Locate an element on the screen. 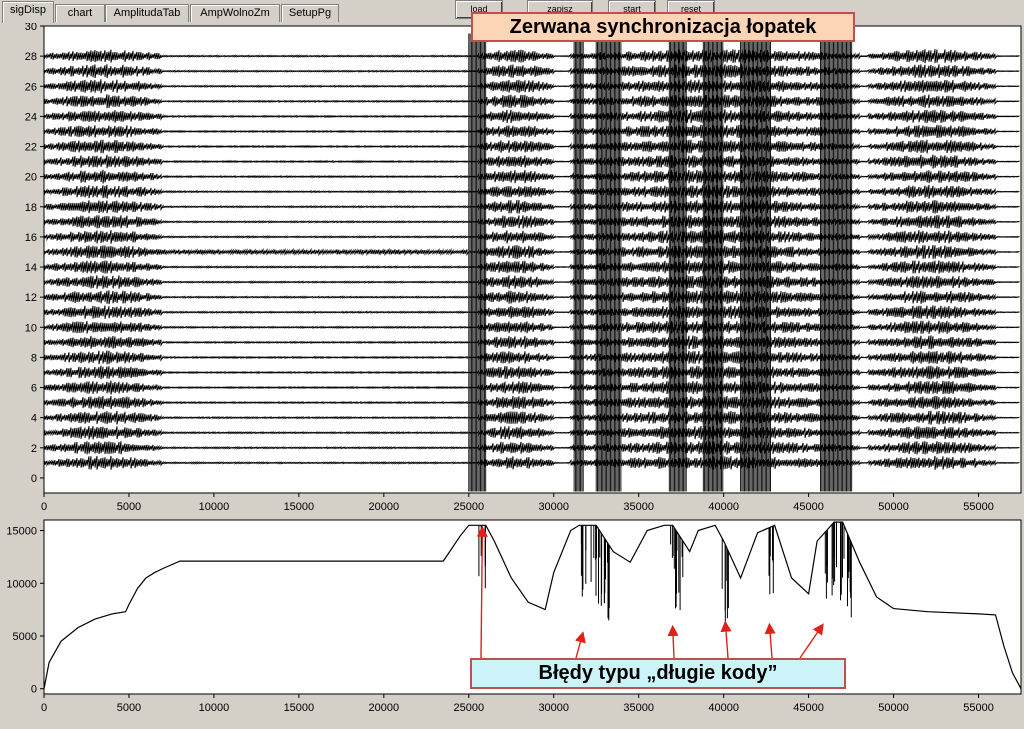 This screenshot has width=1024, height=729. tab-ampwolnozm: AmpWolnoZm is located at coordinates (235, 13).